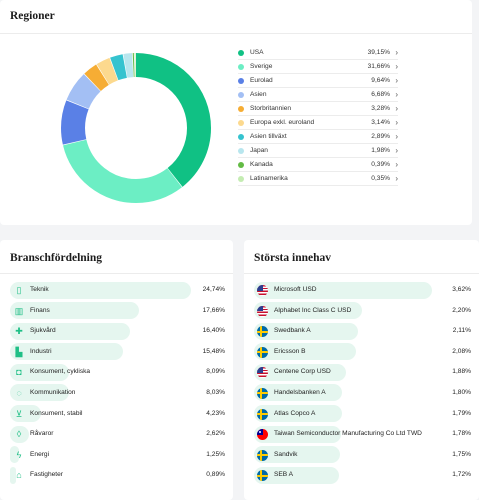  What do you see at coordinates (39, 289) in the screenshot?
I see `item-name: Teknik` at bounding box center [39, 289].